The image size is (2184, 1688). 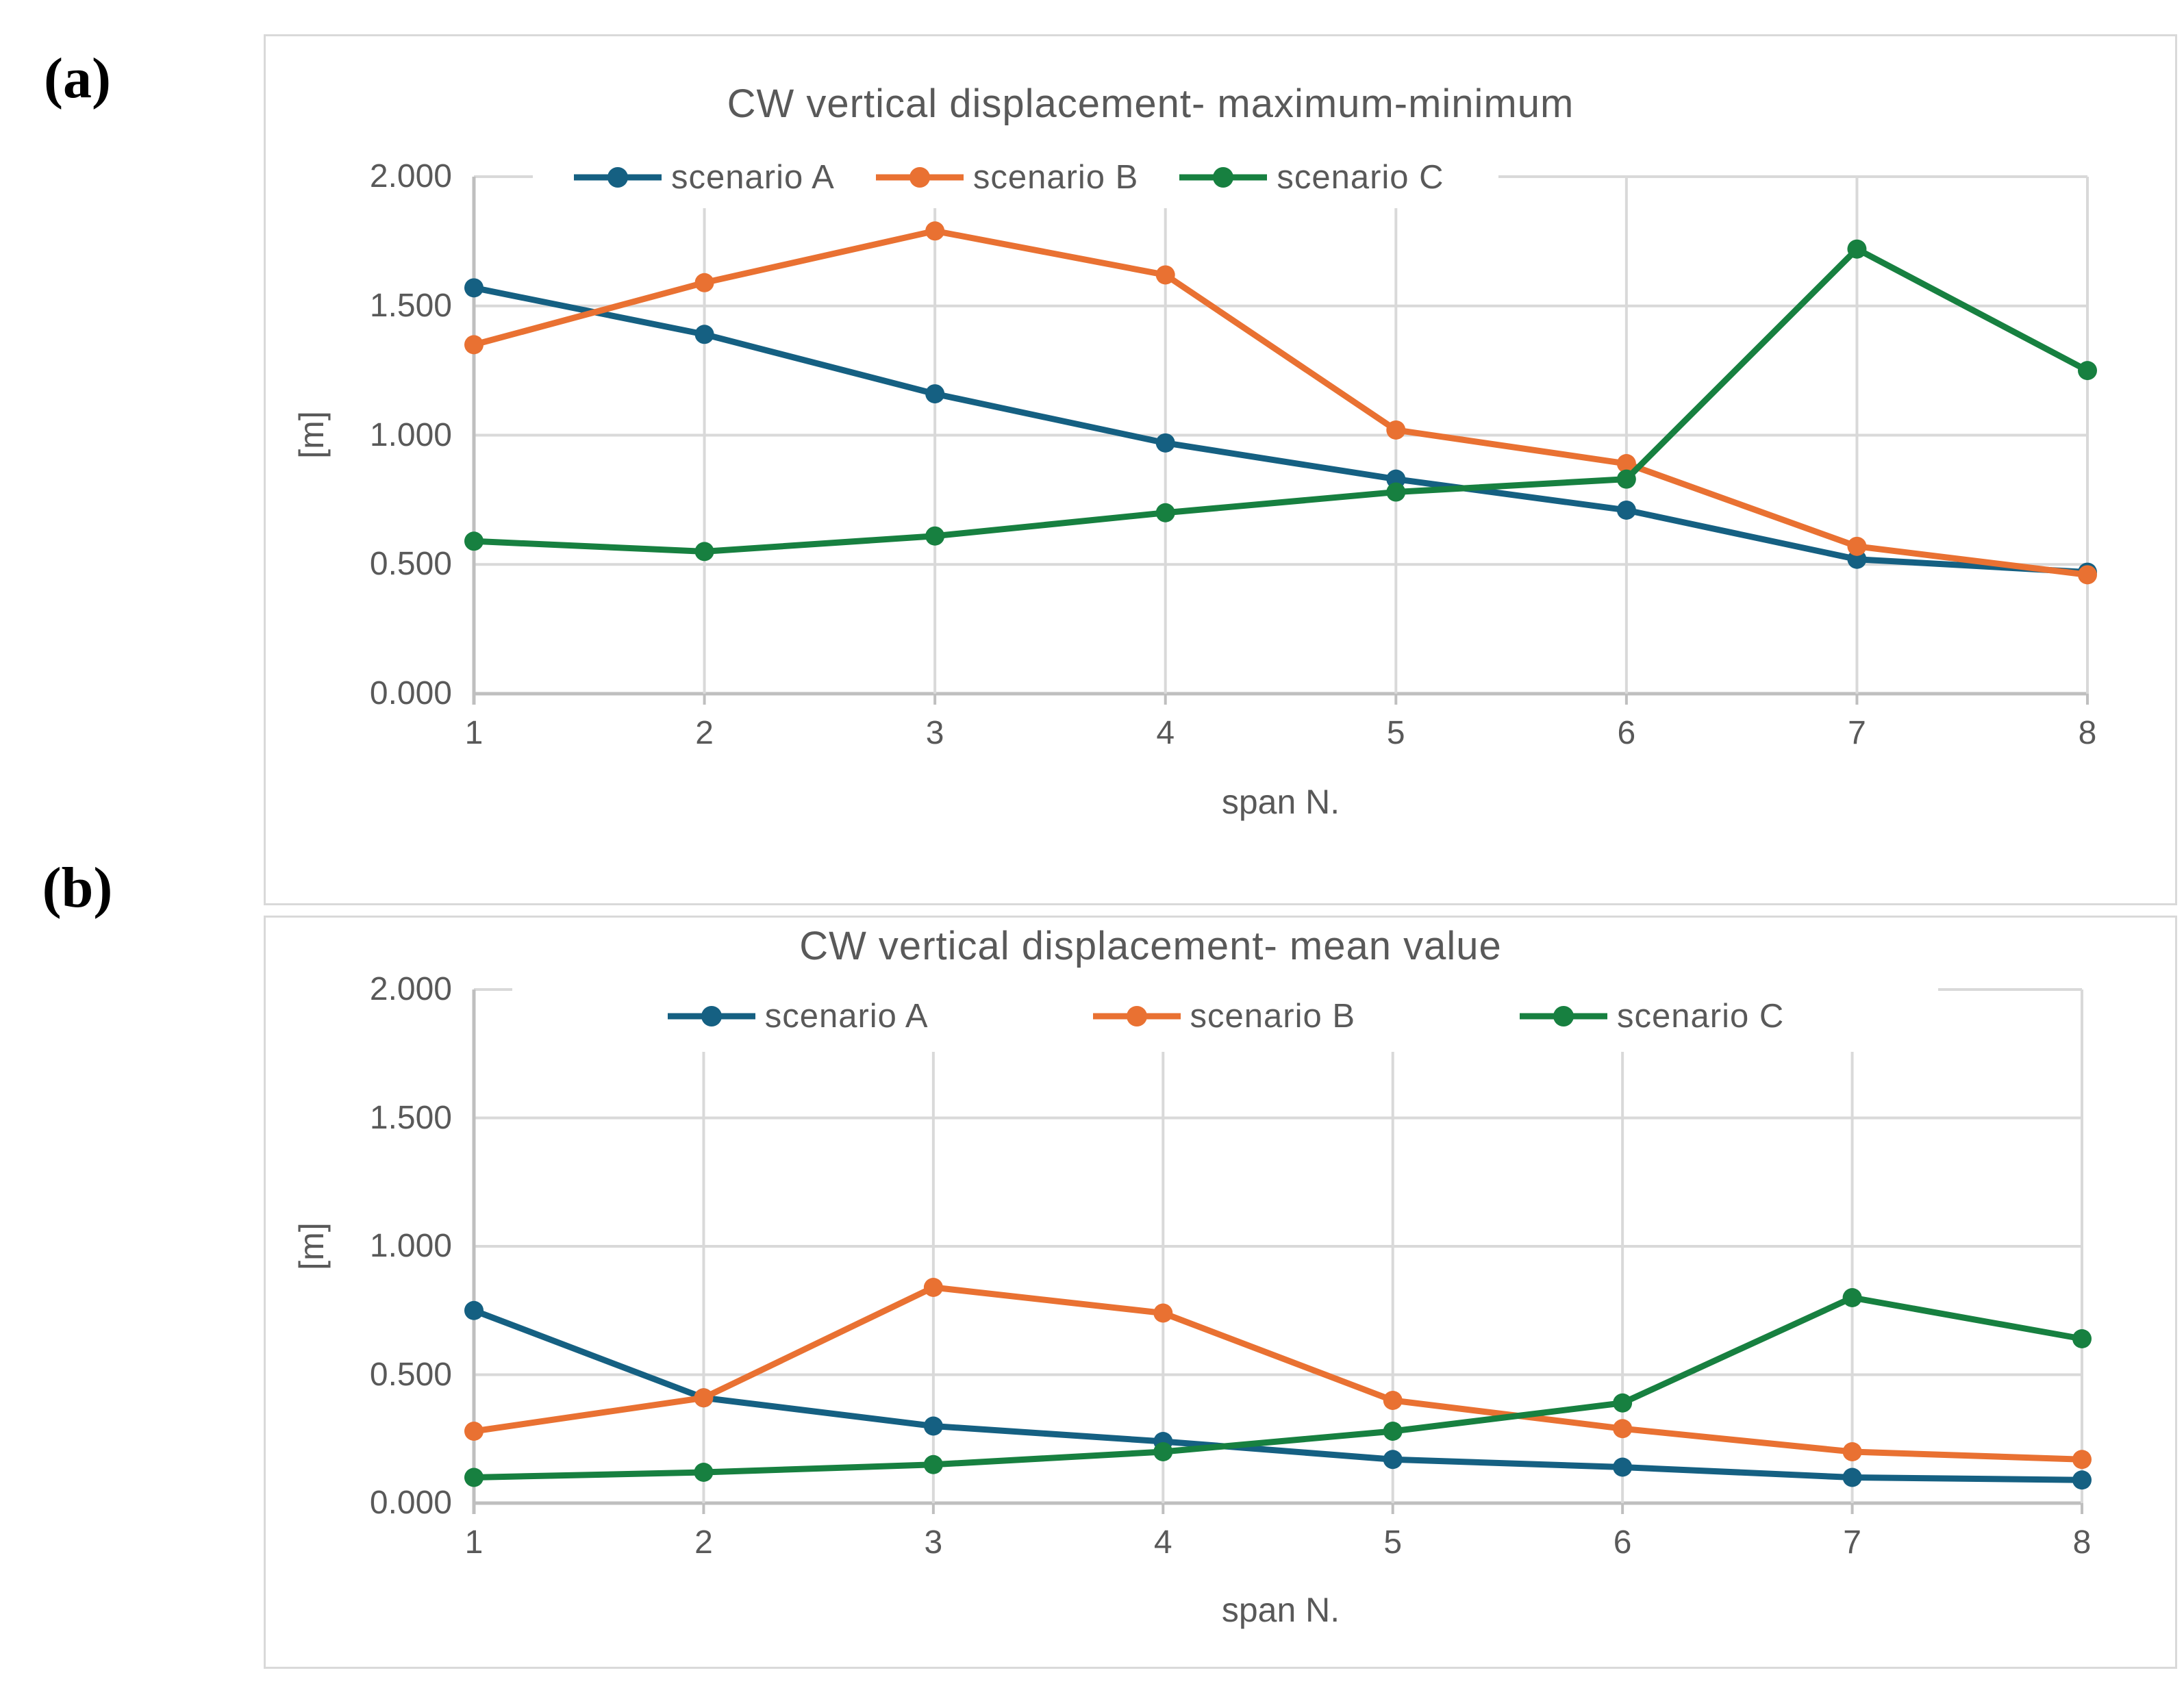 What do you see at coordinates (1395, 733) in the screenshot?
I see `chart-a-x-tick-label: 5` at bounding box center [1395, 733].